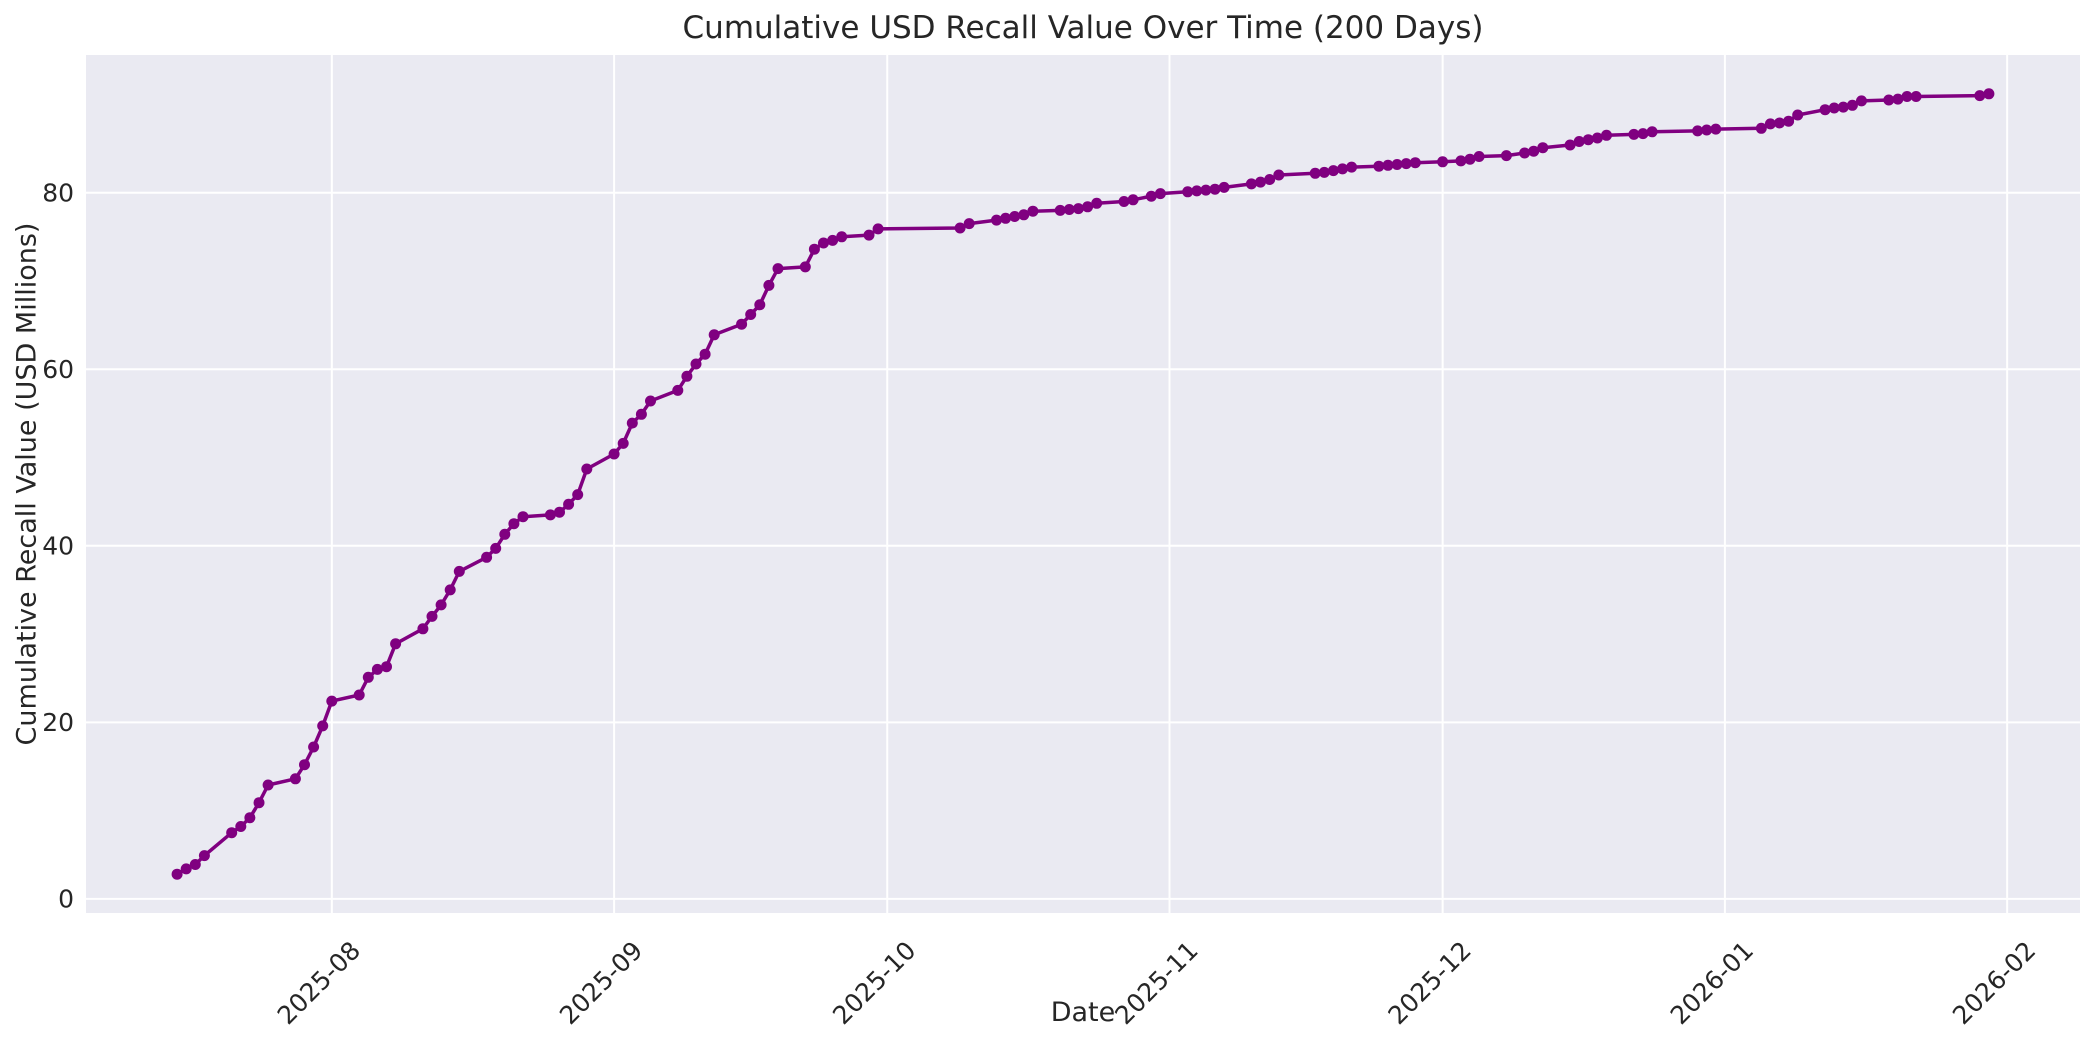 Image resolution: width=2100 pixels, height=1050 pixels. Describe the element at coordinates (58, 192) in the screenshot. I see `y-tick-label: 80` at that location.